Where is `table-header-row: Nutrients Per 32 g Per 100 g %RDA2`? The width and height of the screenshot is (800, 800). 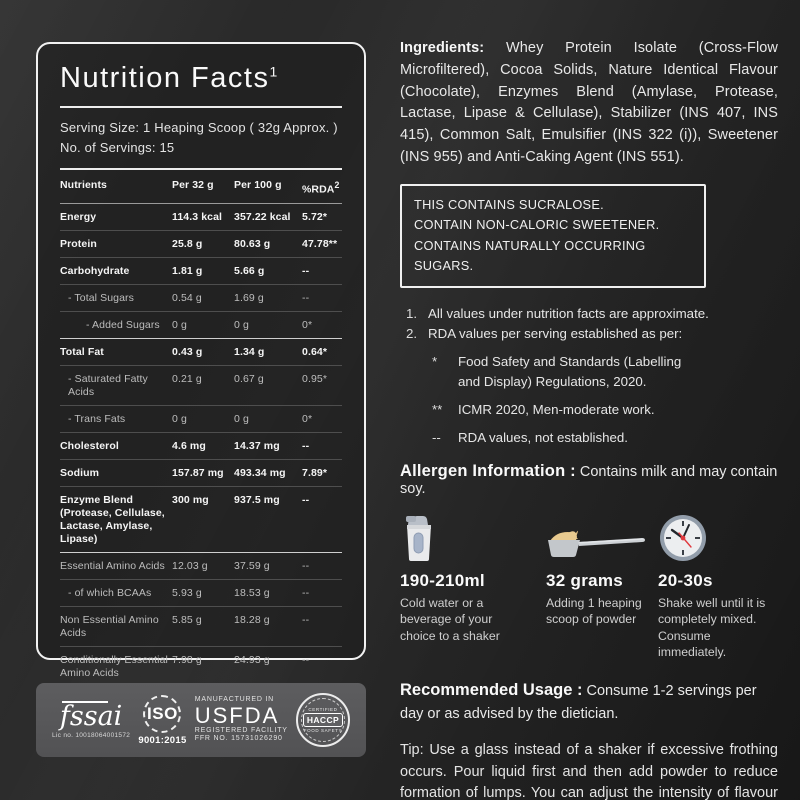 table-header-row: Nutrients Per 32 g Per 100 g %RDA2 is located at coordinates (201, 187).